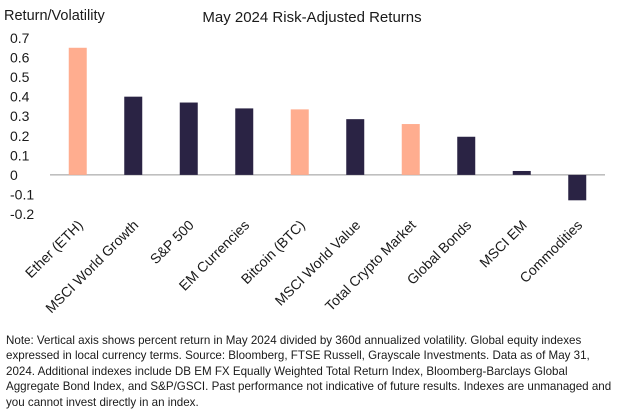 The width and height of the screenshot is (624, 417). What do you see at coordinates (54, 16) in the screenshot?
I see `y-axis-label: Return/Volatility` at bounding box center [54, 16].